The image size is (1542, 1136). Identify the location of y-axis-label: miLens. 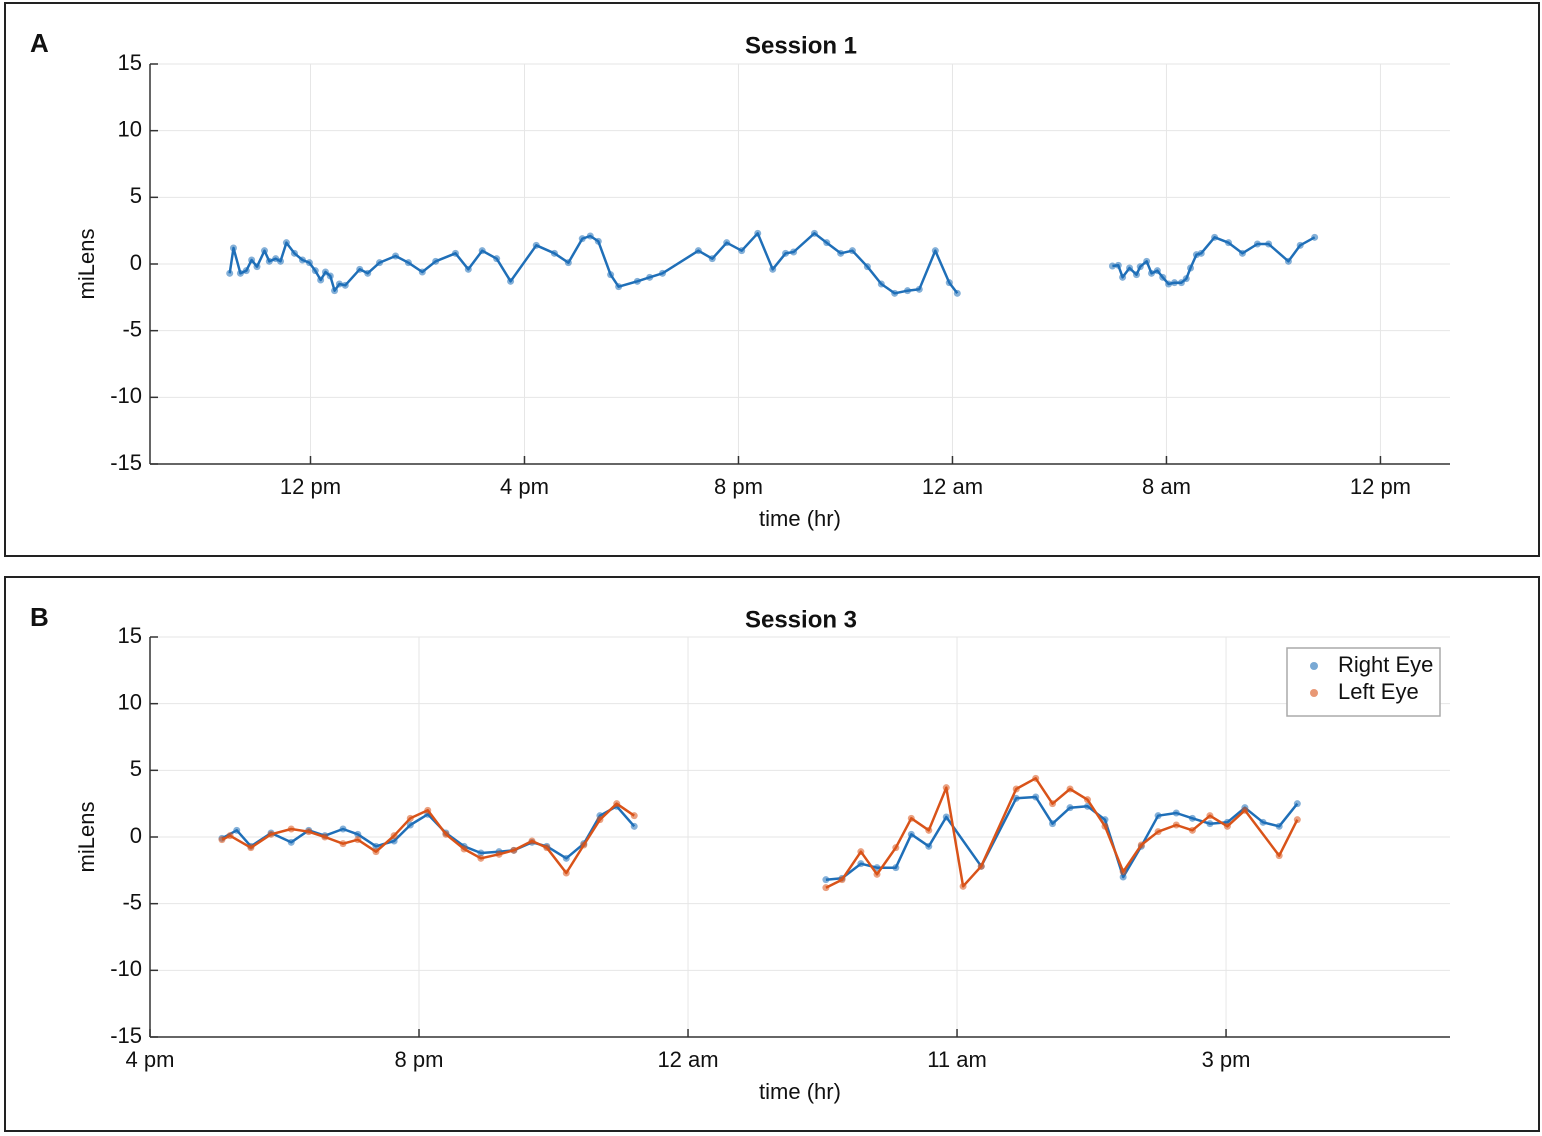
(86, 264).